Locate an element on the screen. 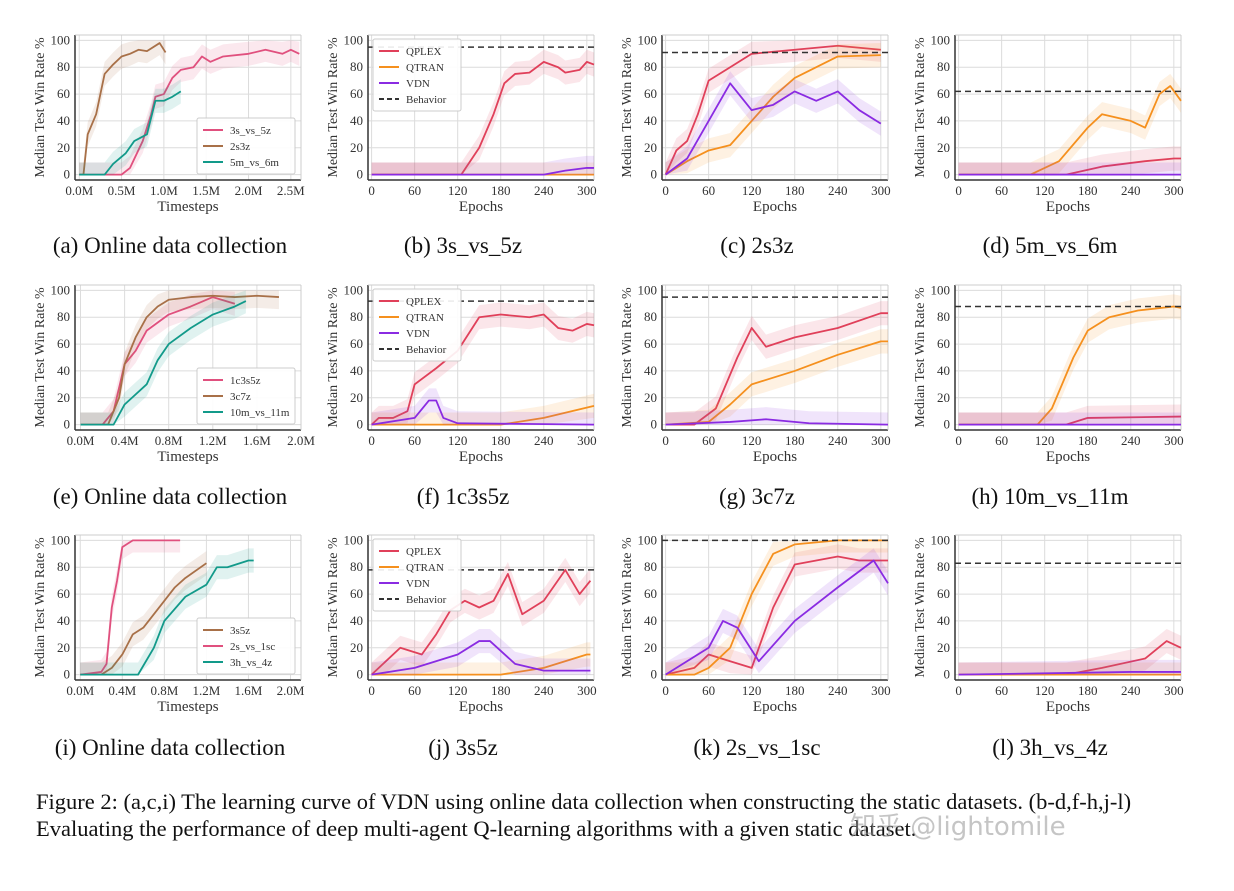  subfigure-caption: (e) Online data collection is located at coordinates (170, 496).